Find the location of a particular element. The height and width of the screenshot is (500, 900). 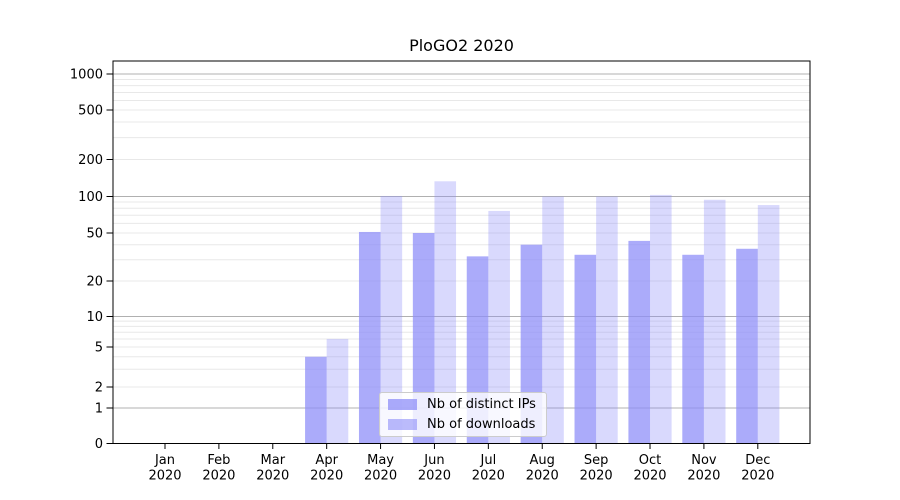

legend: Nb of distinct IPs Nb of downloads is located at coordinates (463, 414).